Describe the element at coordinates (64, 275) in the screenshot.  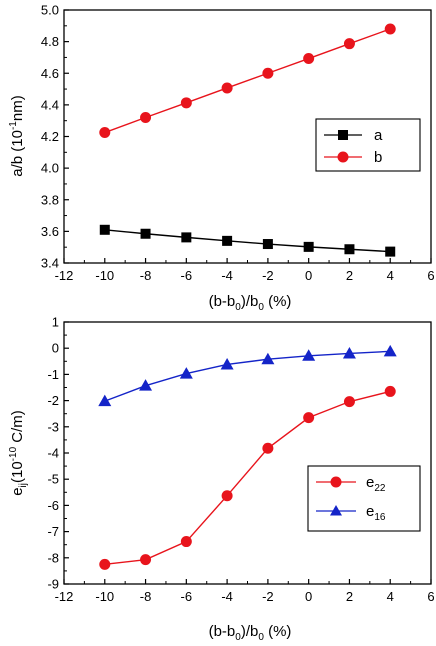
I see `top-x-tick-label: -12` at that location.